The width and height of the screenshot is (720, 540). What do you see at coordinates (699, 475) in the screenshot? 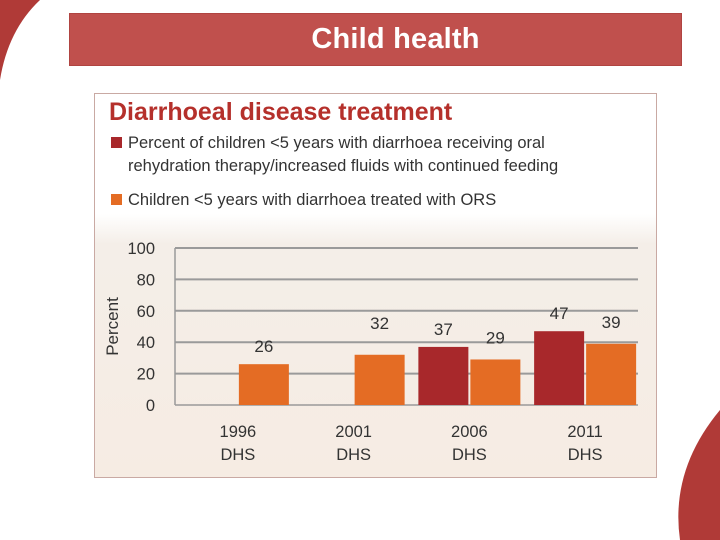
I see `corner-decoration-bottom` at bounding box center [699, 475].